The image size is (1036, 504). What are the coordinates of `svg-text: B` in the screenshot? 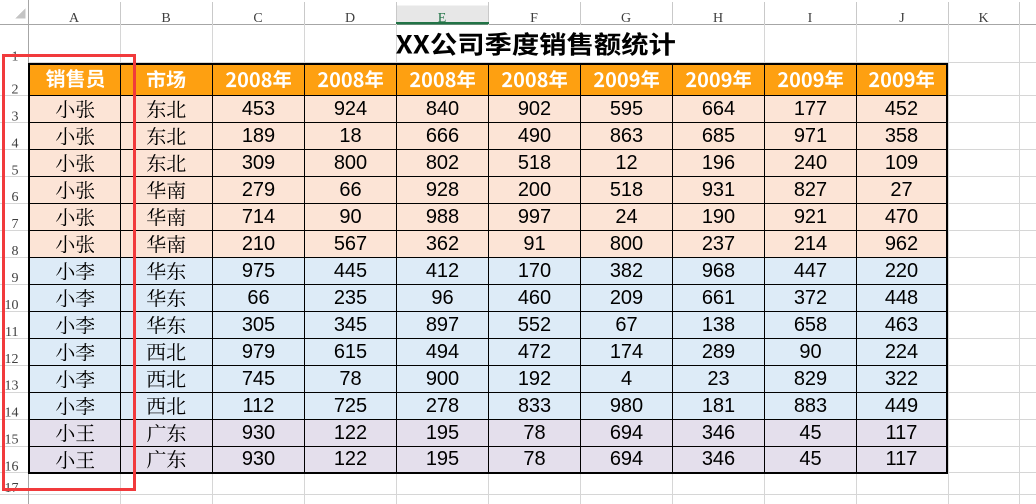 It's located at (165, 18).